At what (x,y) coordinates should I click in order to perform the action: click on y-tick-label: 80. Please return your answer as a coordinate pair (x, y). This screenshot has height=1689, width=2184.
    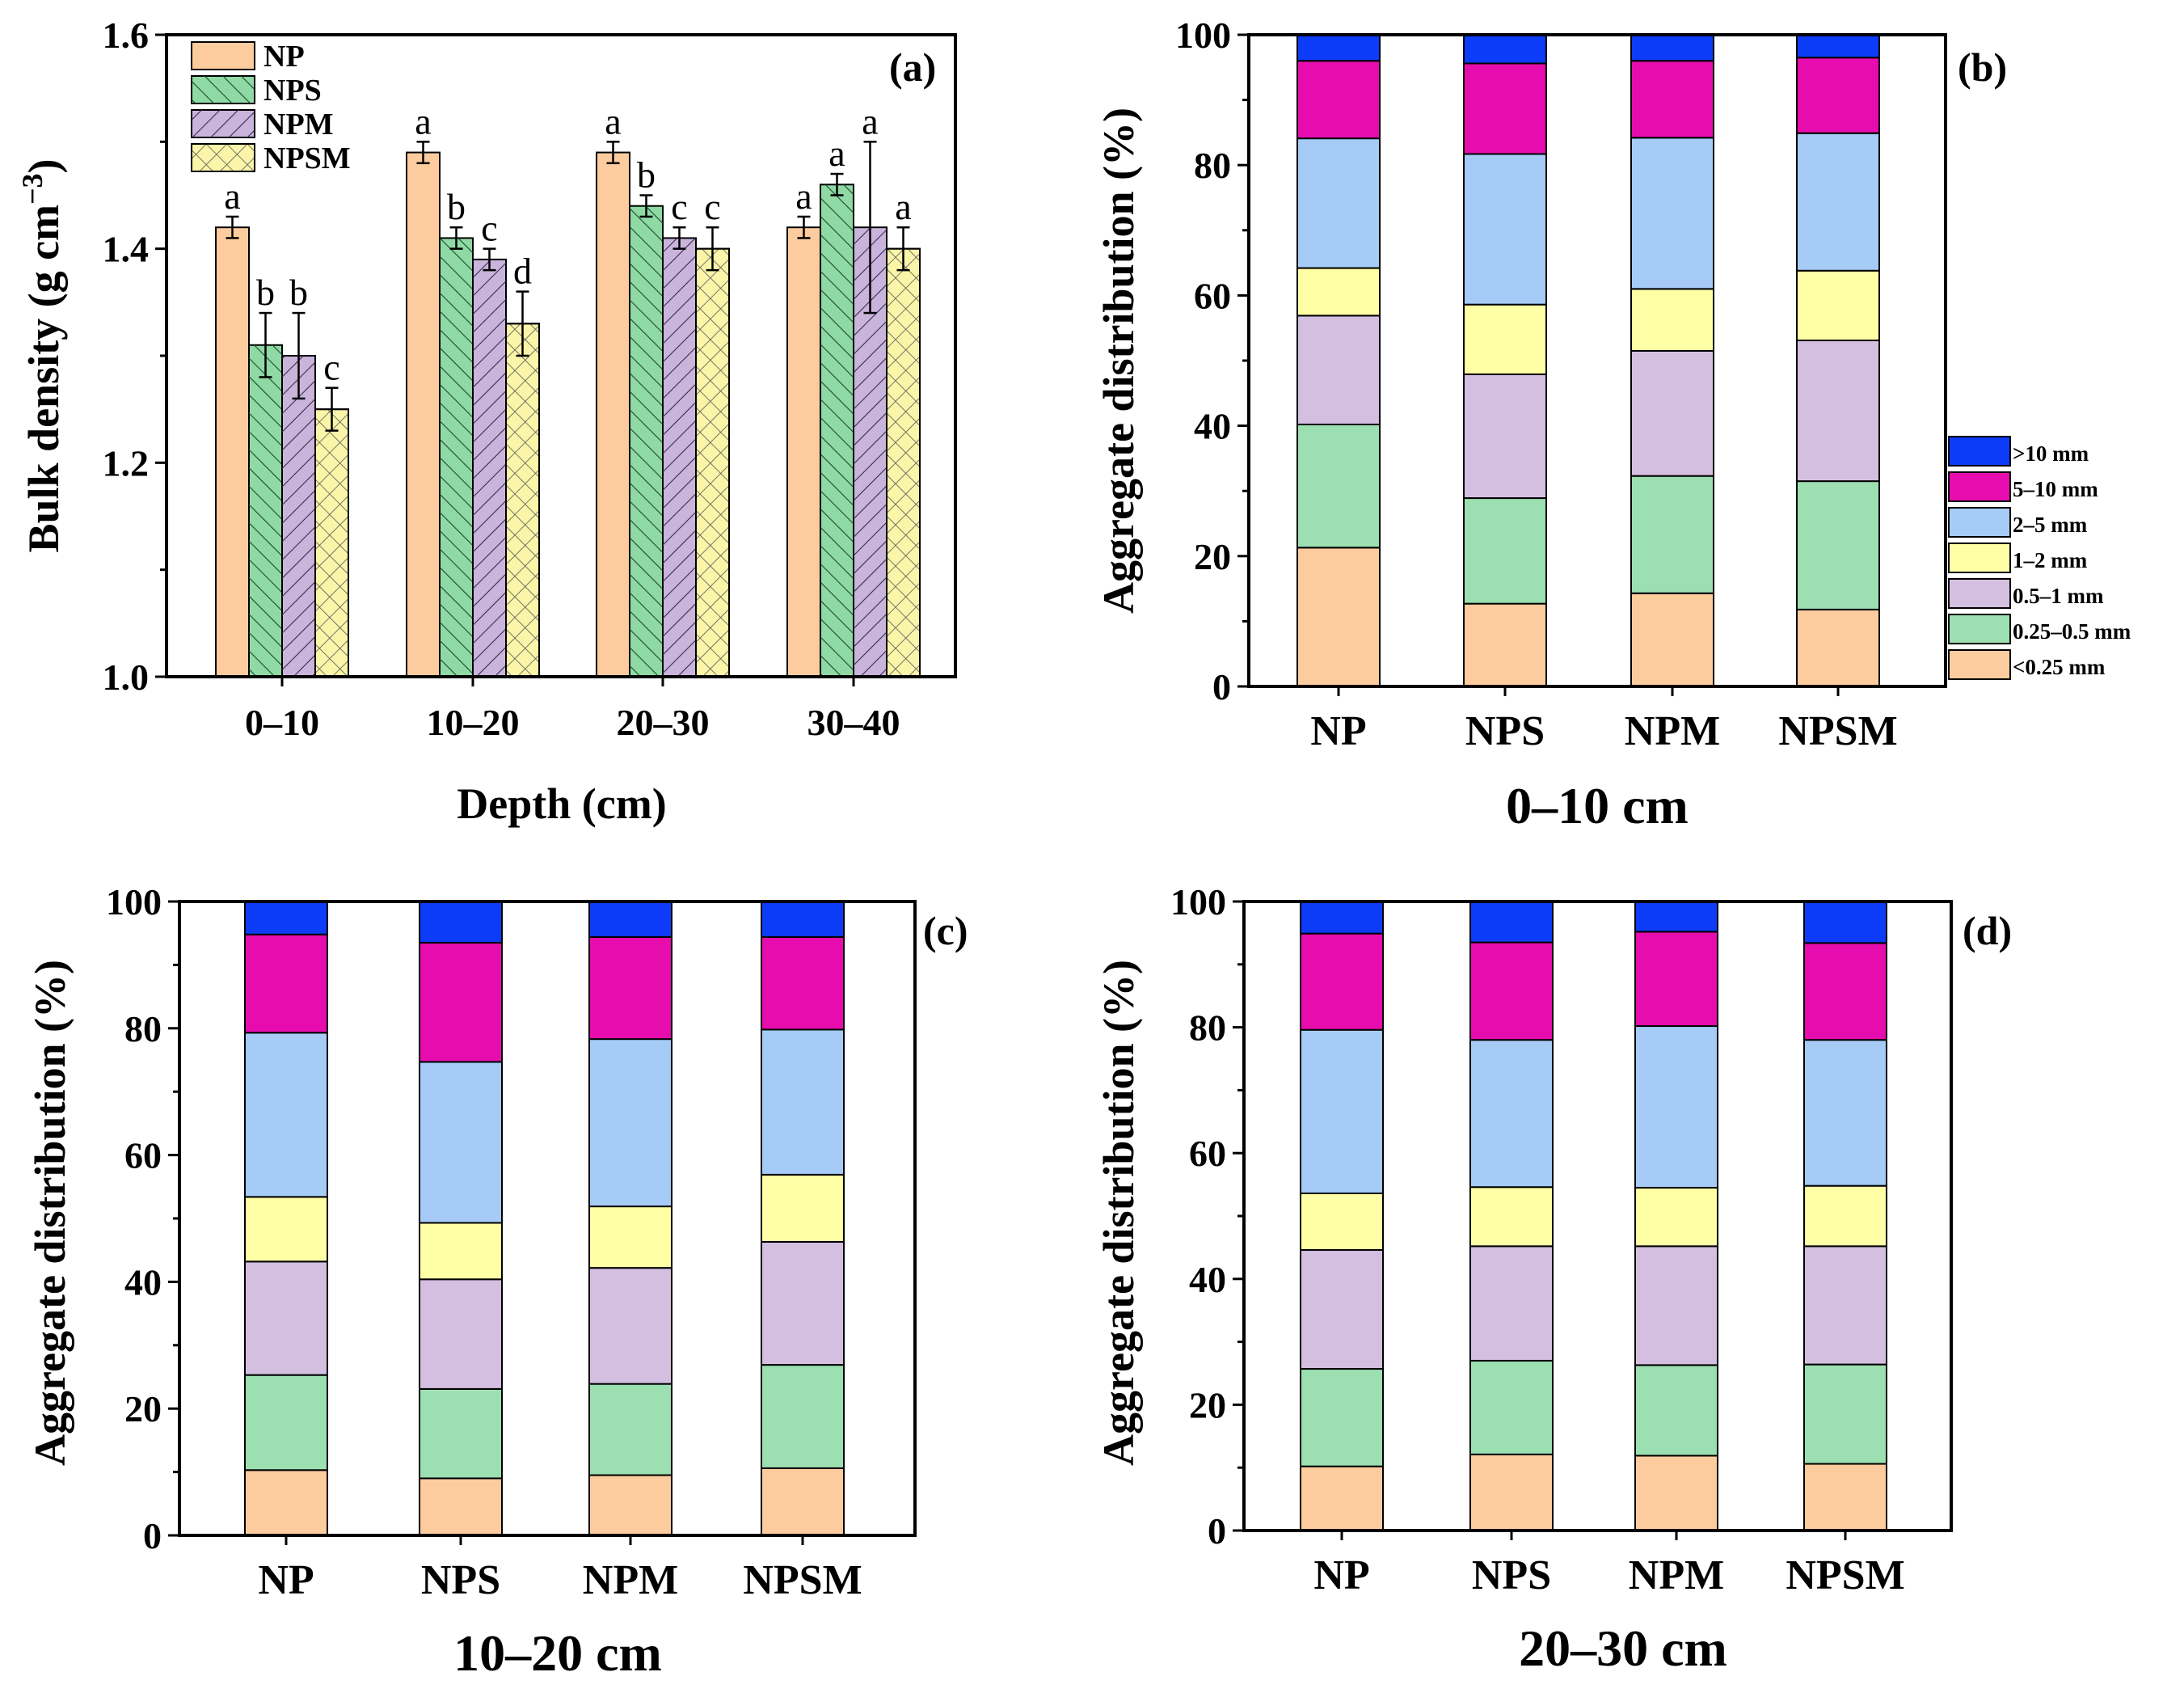
    Looking at the image, I should click on (1212, 165).